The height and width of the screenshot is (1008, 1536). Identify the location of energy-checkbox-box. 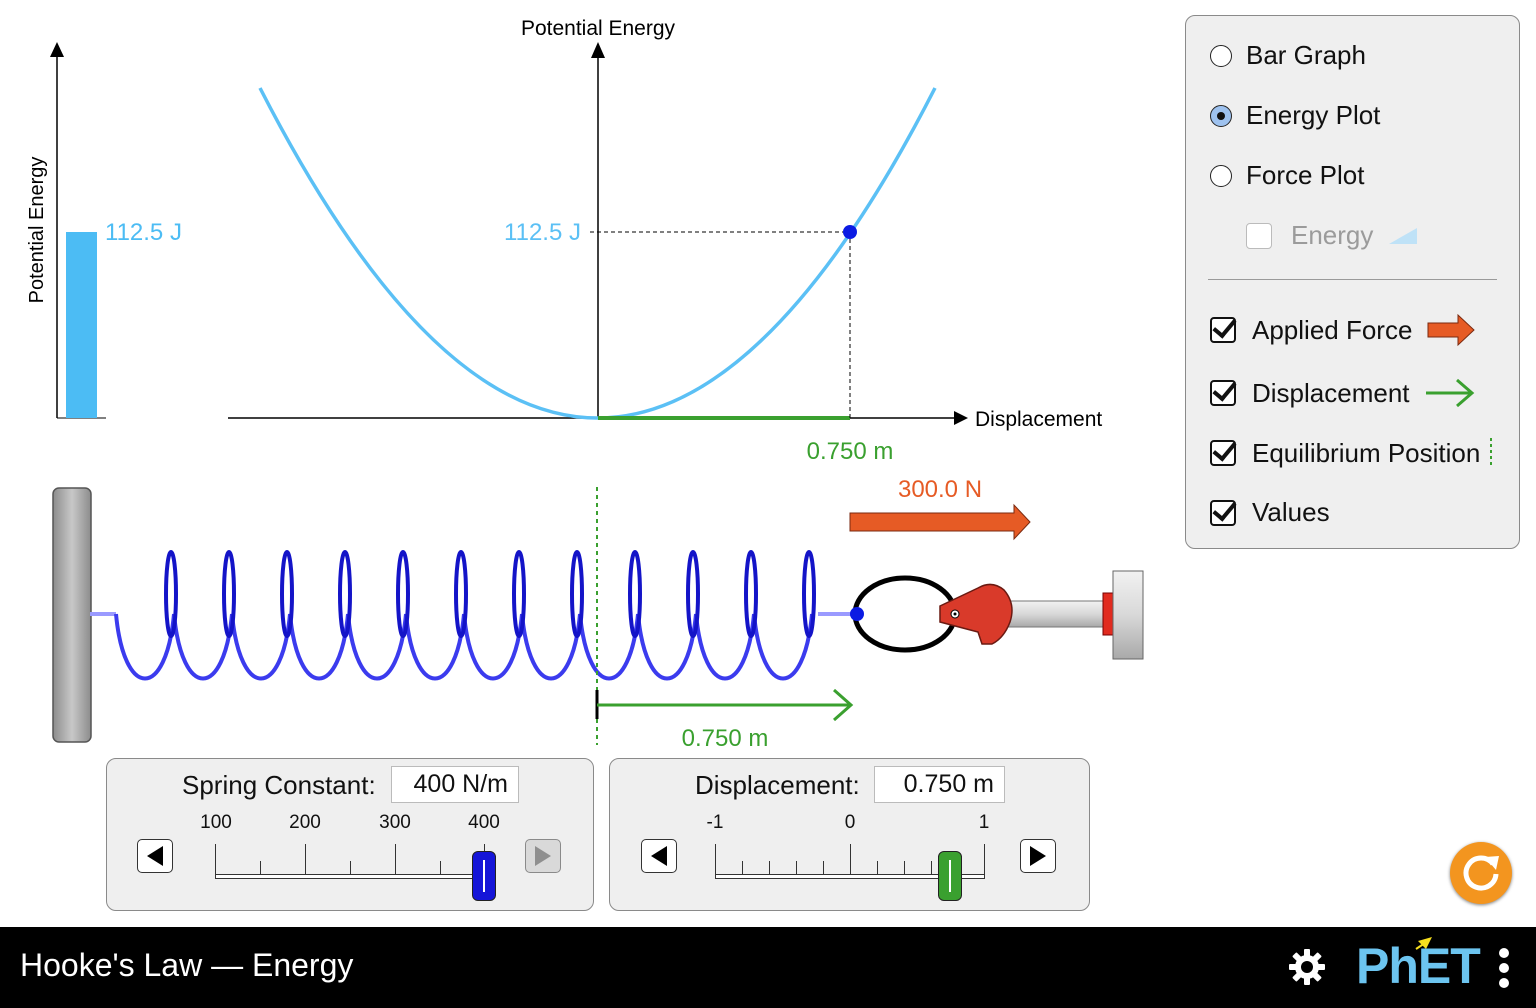
(1259, 235).